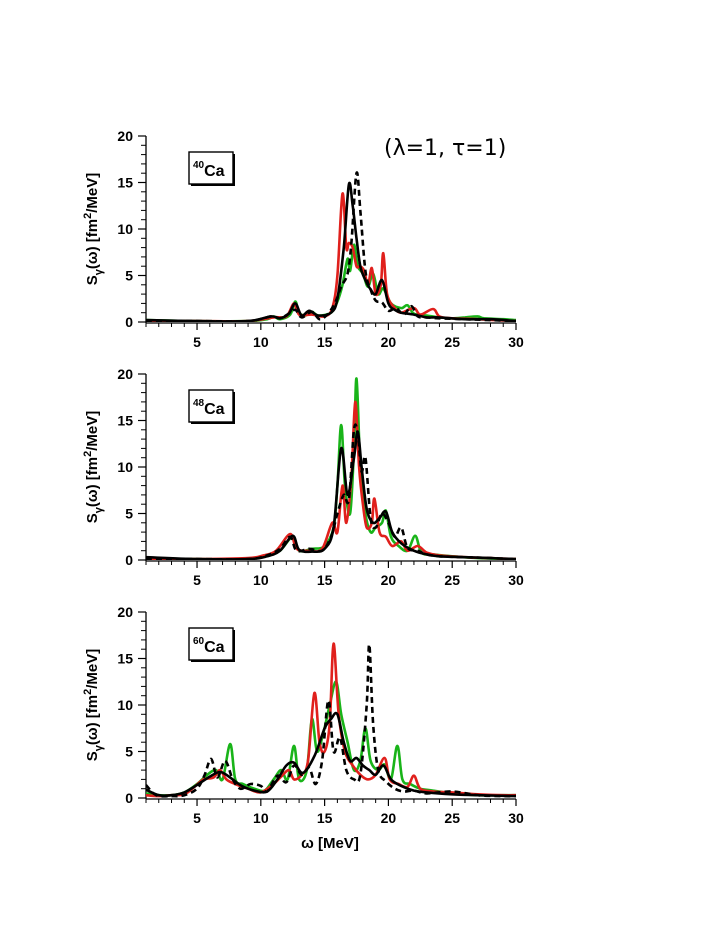 The image size is (723, 935). What do you see at coordinates (199, 165) in the screenshot?
I see `mass-number: 40` at bounding box center [199, 165].